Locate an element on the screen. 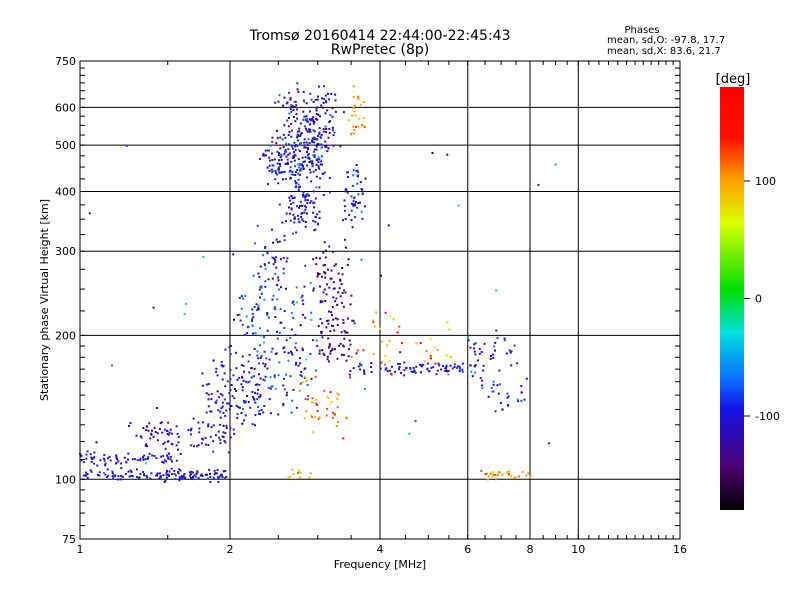 The image size is (800, 600). x-tick-label-3: 6 is located at coordinates (467, 549).